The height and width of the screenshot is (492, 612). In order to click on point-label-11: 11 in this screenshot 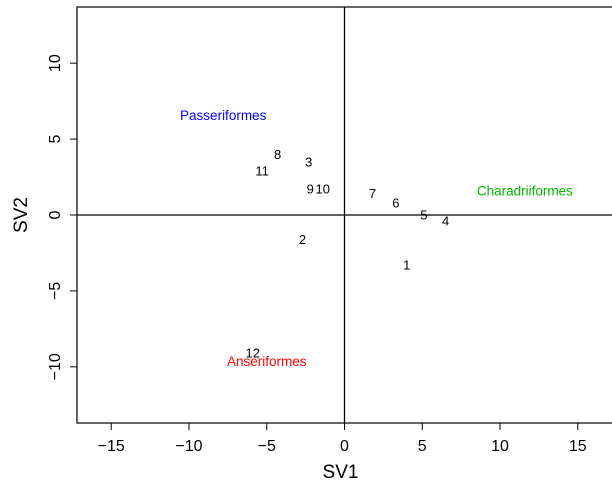, I will do `click(262, 170)`.